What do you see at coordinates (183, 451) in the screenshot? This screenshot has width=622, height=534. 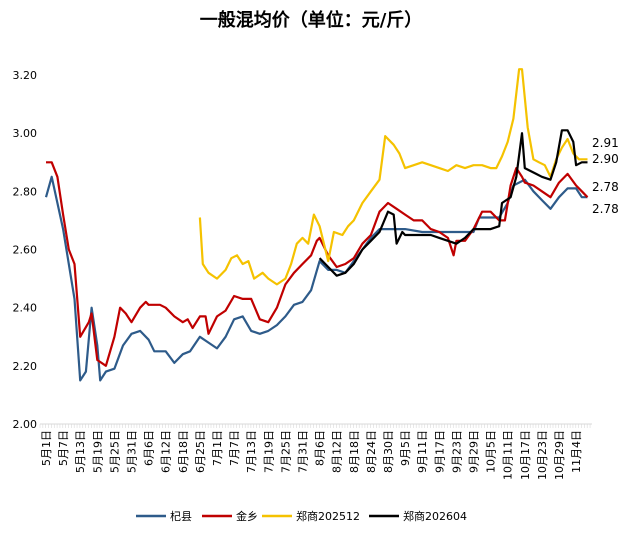 I see `x-tick-label: 6月18日` at bounding box center [183, 451].